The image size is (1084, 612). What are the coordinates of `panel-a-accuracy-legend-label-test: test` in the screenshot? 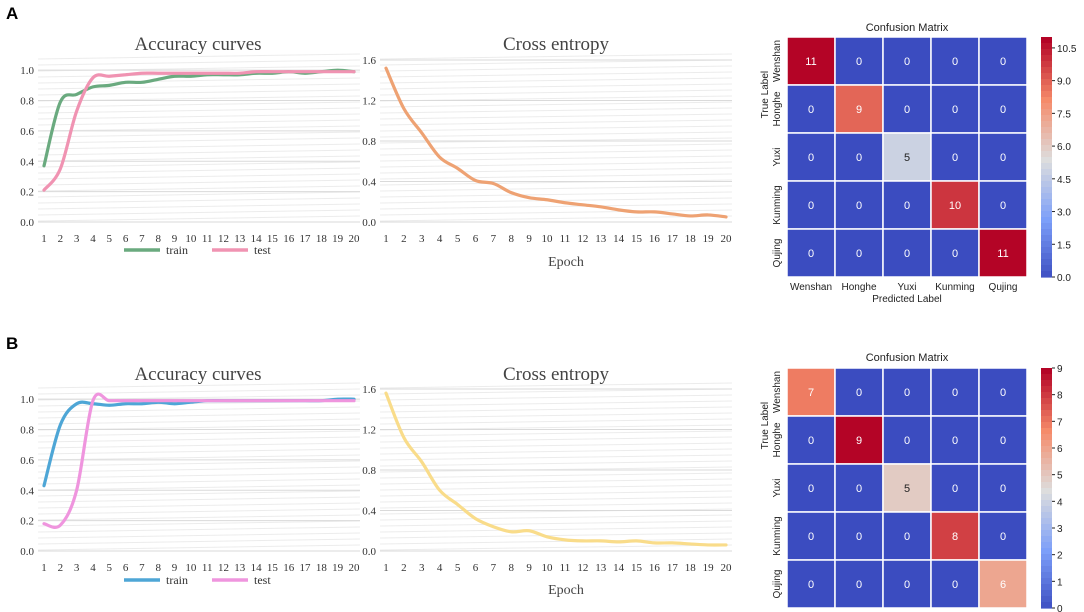 It's located at (262, 250).